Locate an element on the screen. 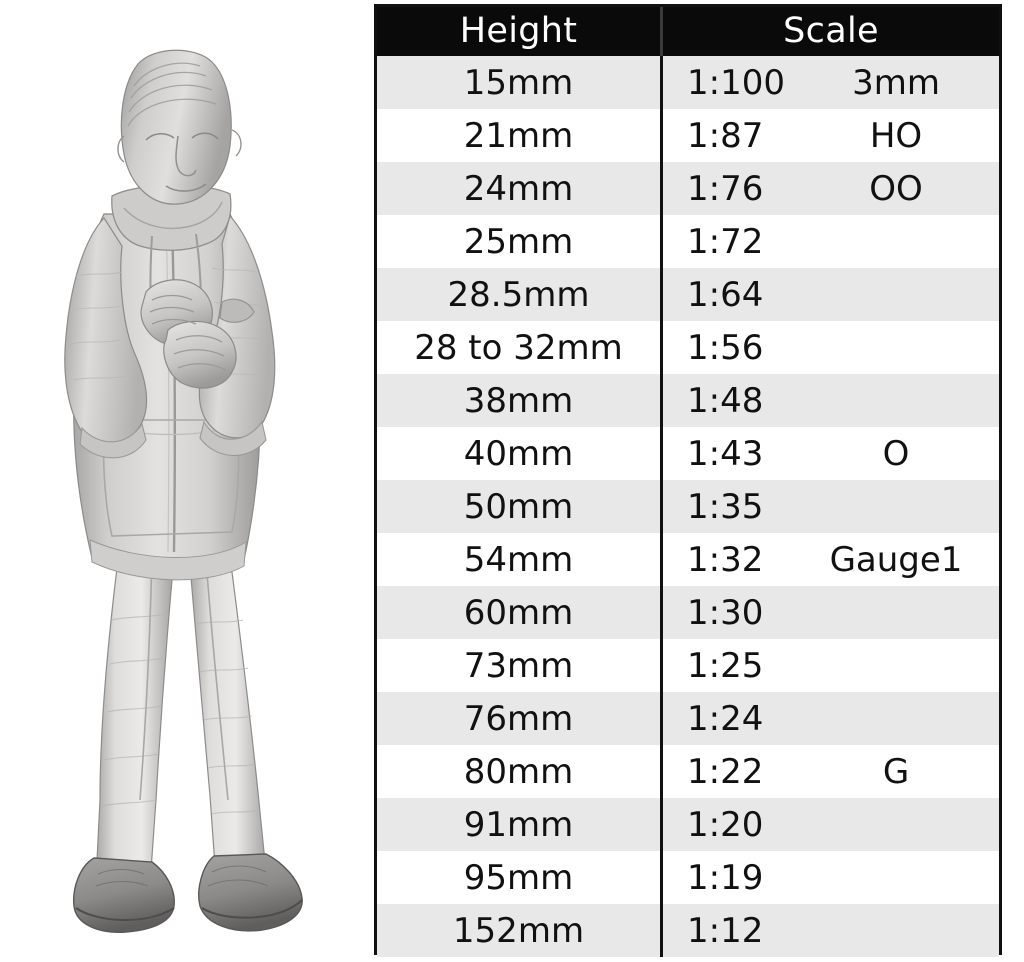 The width and height of the screenshot is (1024, 962). table-row: 50mm 1:35 is located at coordinates (688, 506).